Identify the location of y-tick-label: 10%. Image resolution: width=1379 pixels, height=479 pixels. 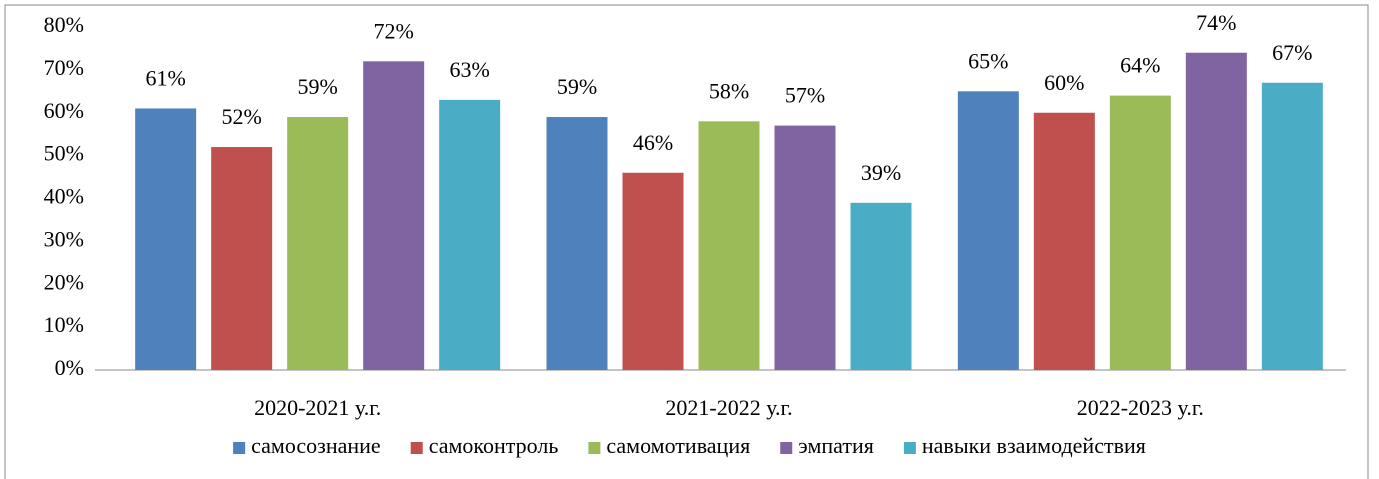
(64, 324).